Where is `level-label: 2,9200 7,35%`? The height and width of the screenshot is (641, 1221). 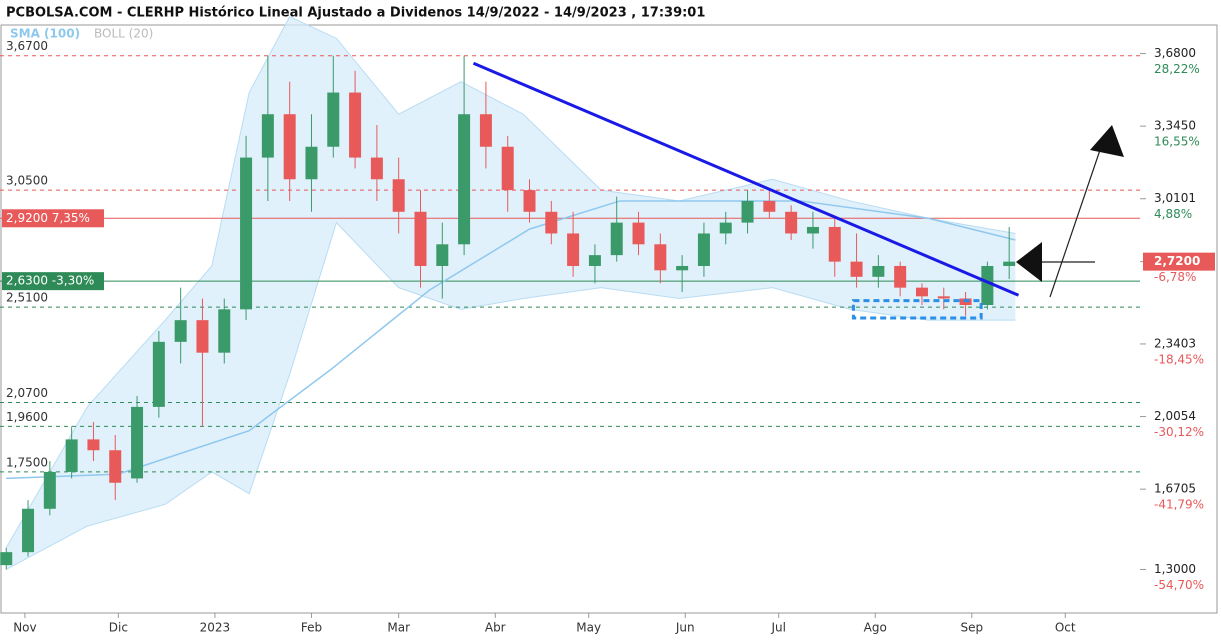 level-label: 2,9200 7,35% is located at coordinates (48, 218).